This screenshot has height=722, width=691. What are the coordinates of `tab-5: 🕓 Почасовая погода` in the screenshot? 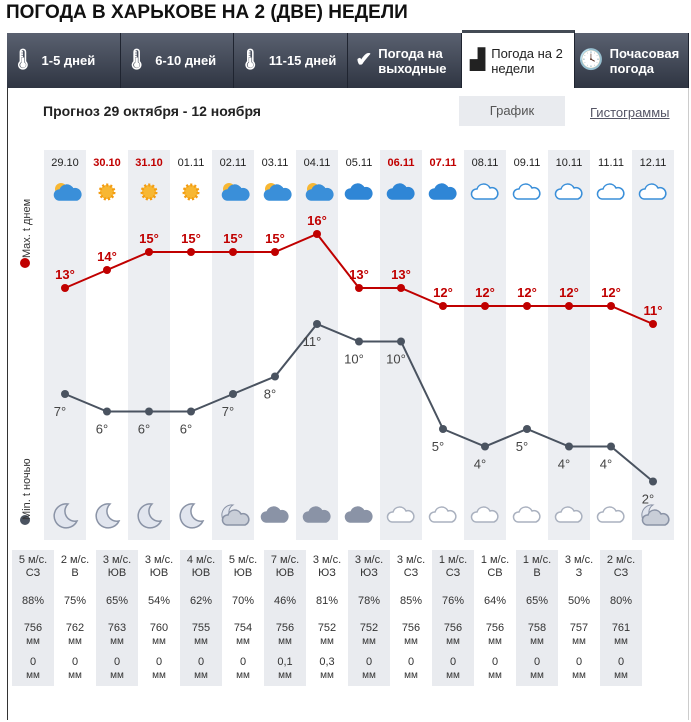 It's located at (632, 60).